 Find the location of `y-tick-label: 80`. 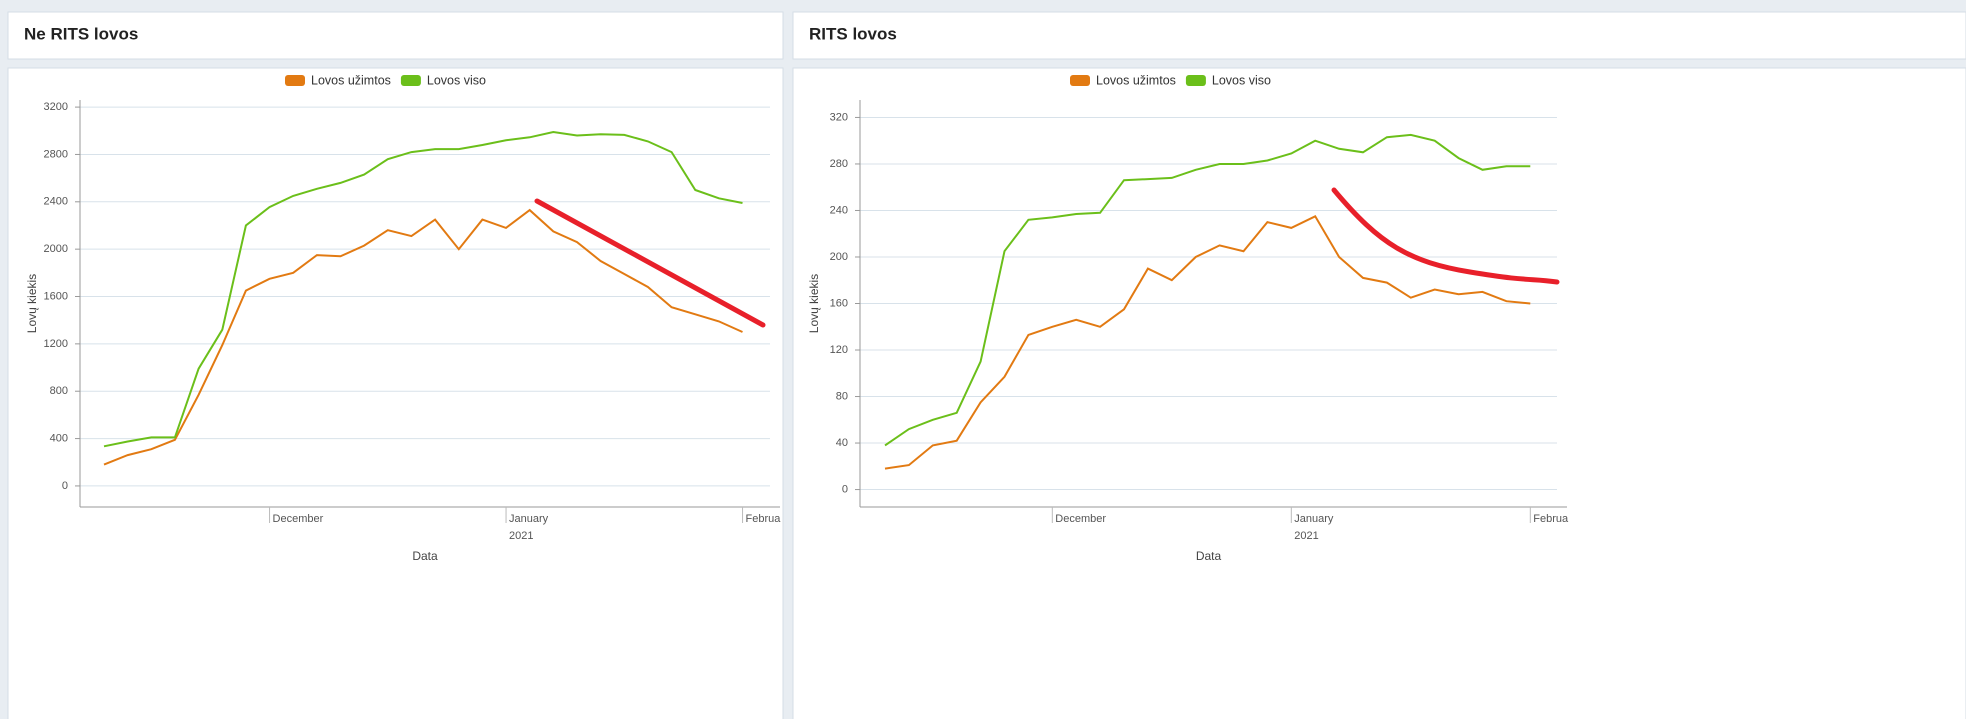

y-tick-label: 80 is located at coordinates (842, 396).